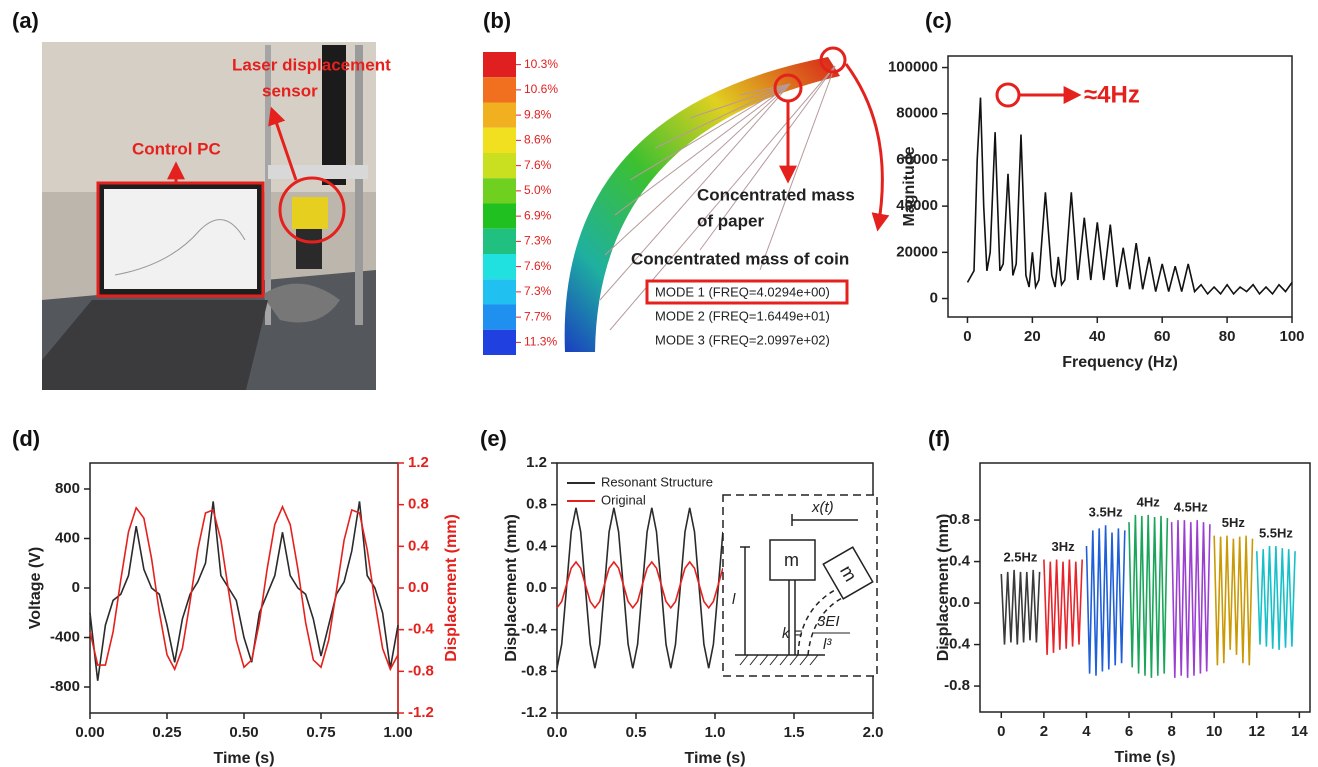 The height and width of the screenshot is (767, 1318). What do you see at coordinates (1214, 731) in the screenshot?
I see `x-tick-label: 10` at bounding box center [1214, 731].